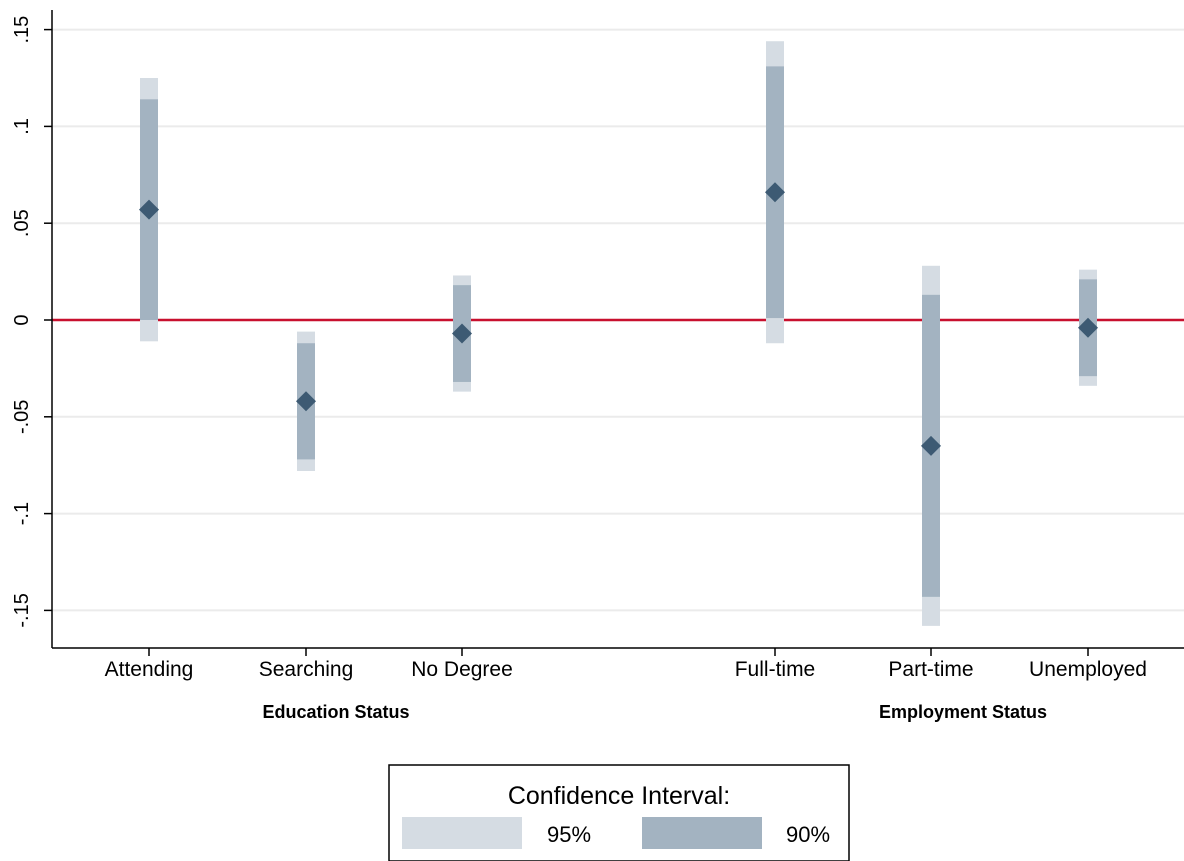  Describe the element at coordinates (931, 445) in the screenshot. I see `estimate-marker-part-time` at that location.